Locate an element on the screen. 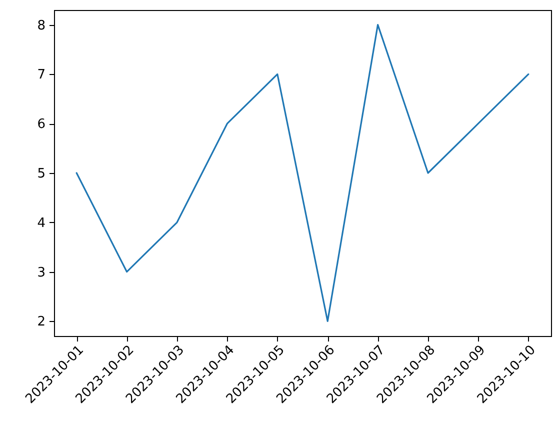  y-tick-label: 7 is located at coordinates (41, 75).